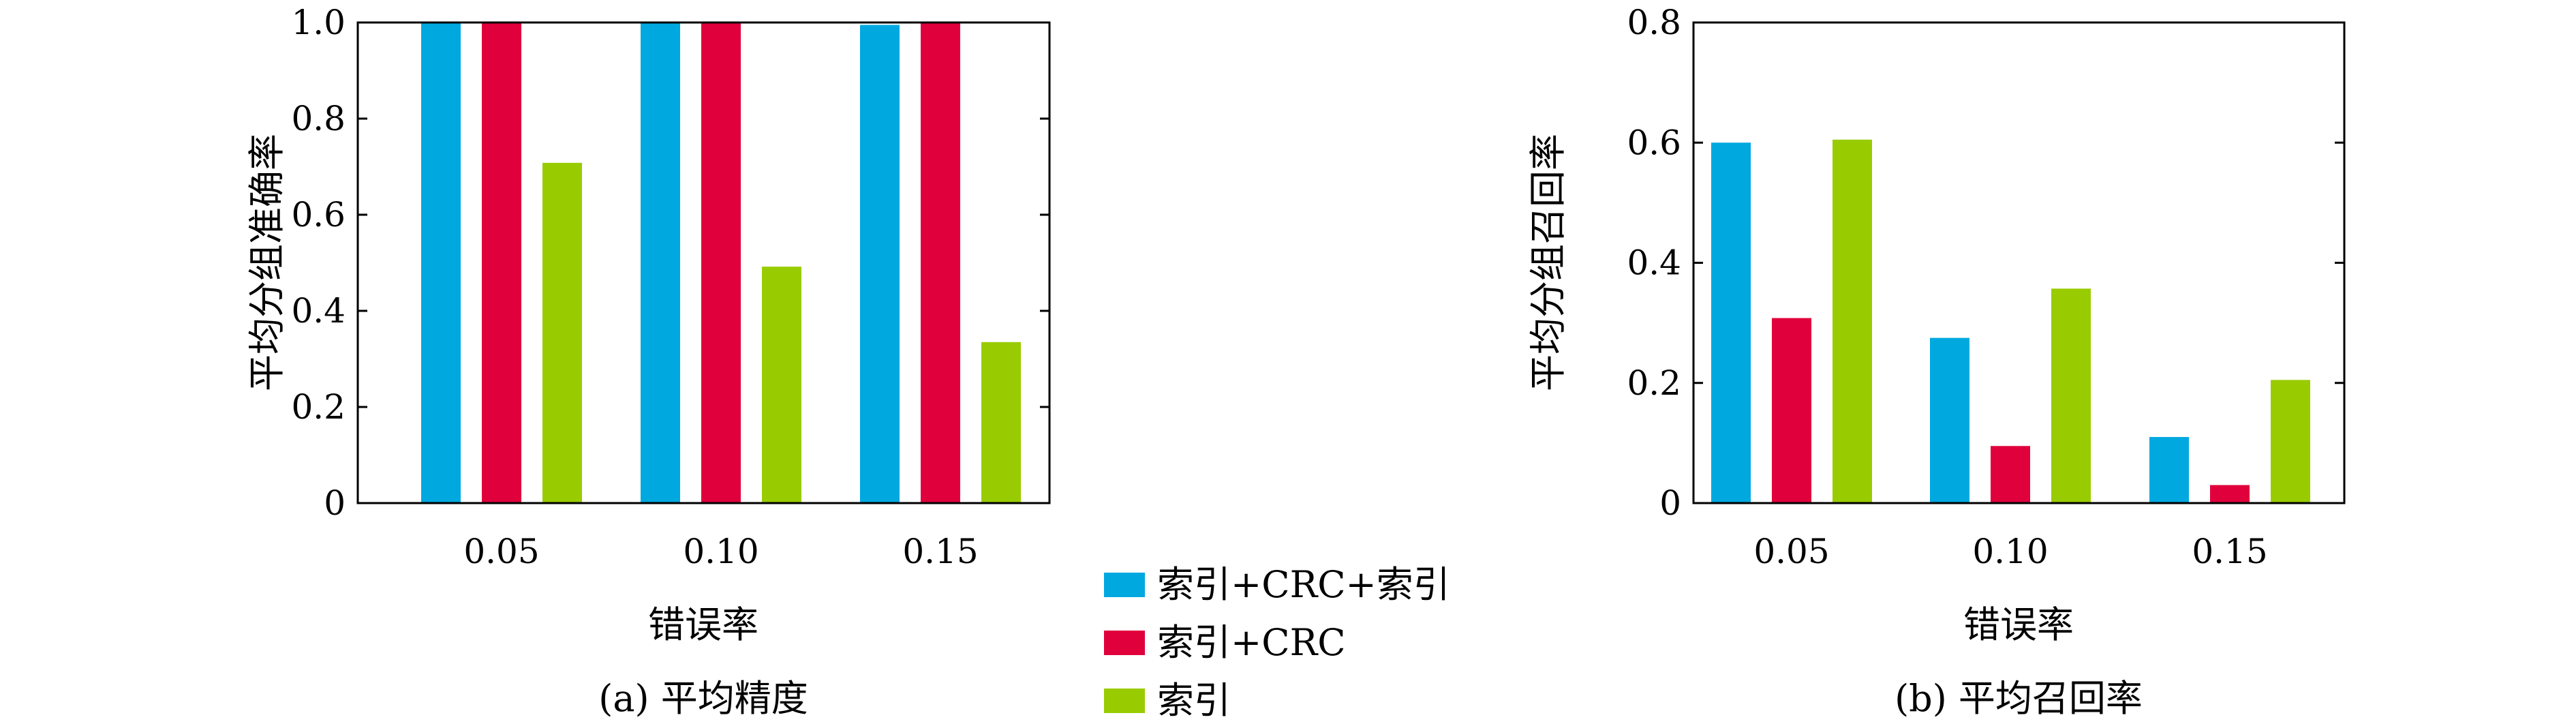 The height and width of the screenshot is (726, 2576). What do you see at coordinates (1548, 262) in the screenshot?
I see `y-axis-label: 平均分组召回率` at bounding box center [1548, 262].